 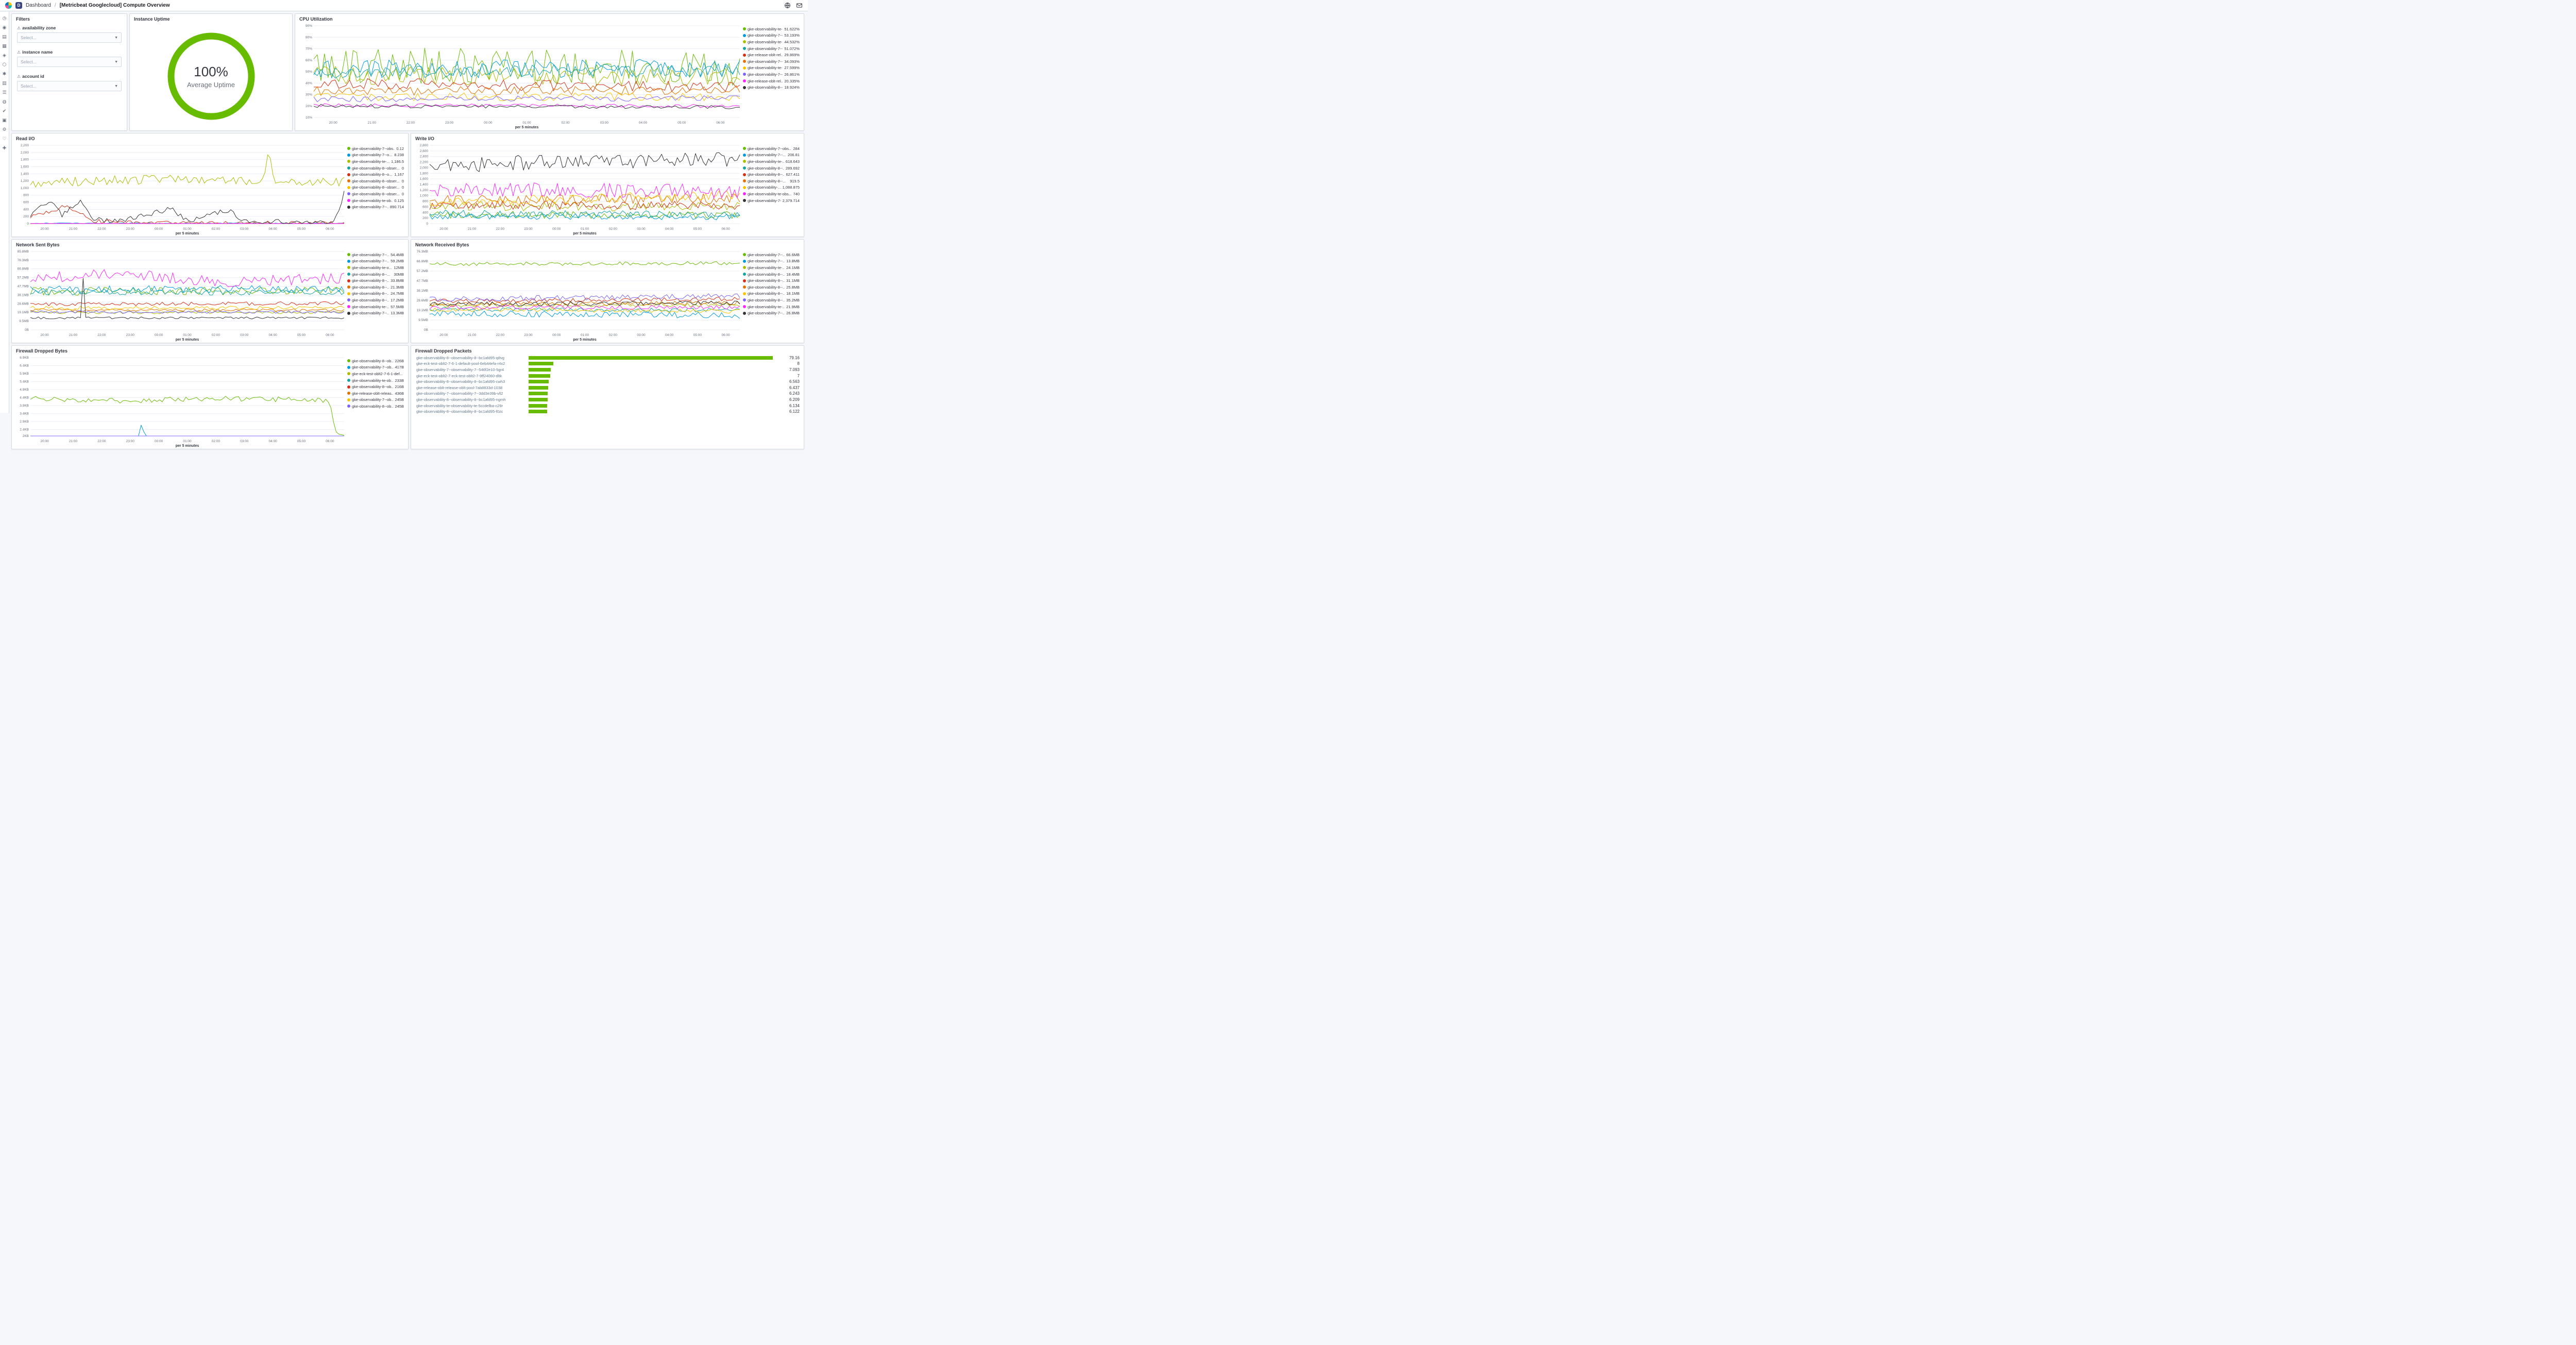 What do you see at coordinates (771, 281) in the screenshot?
I see `legend-item: gke-observability-8--... 31.1MB` at bounding box center [771, 281].